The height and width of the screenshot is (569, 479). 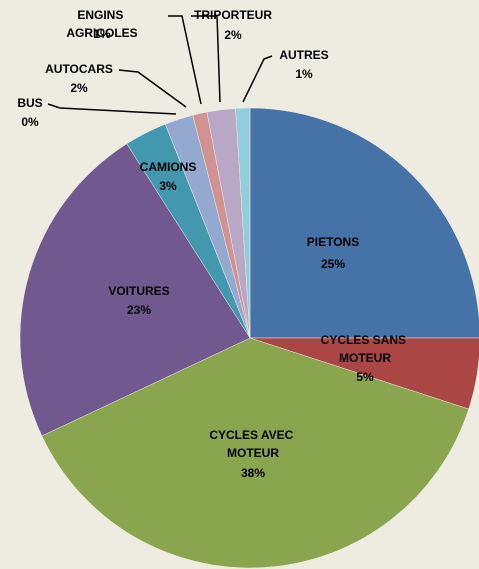 I want to click on slice-value-label: 38%, so click(x=253, y=473).